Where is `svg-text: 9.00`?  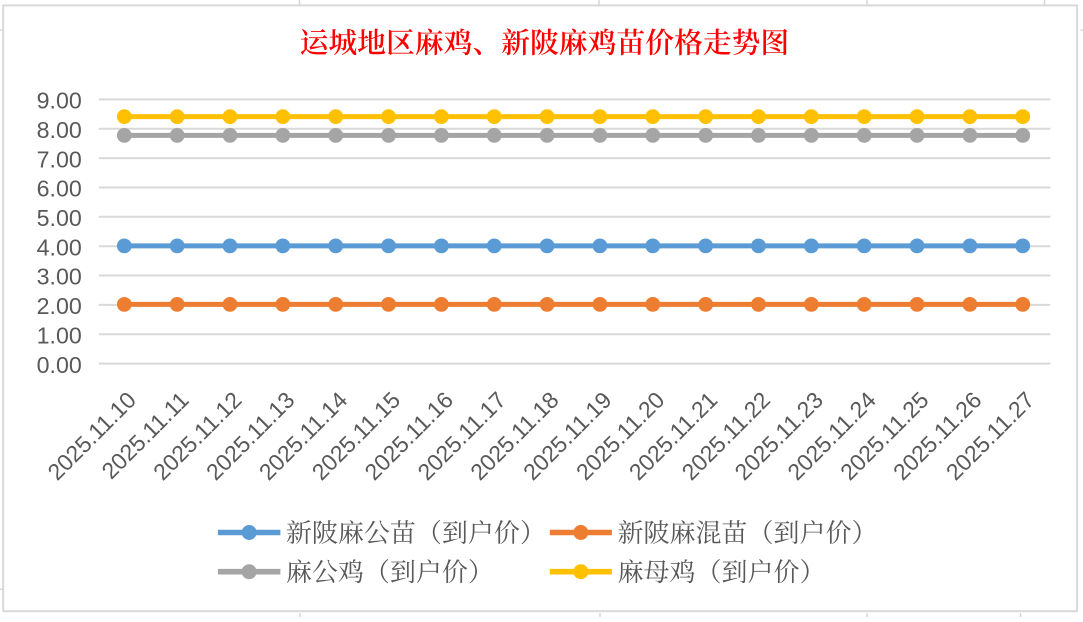 svg-text: 9.00 is located at coordinates (59, 101).